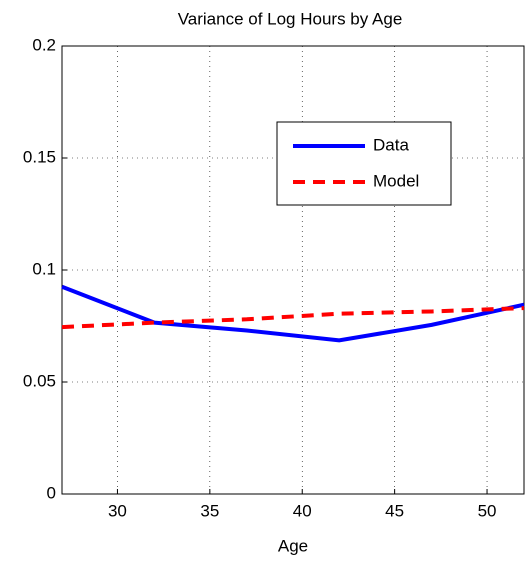 The height and width of the screenshot is (563, 525). What do you see at coordinates (364, 163) in the screenshot?
I see `legend-box` at bounding box center [364, 163].